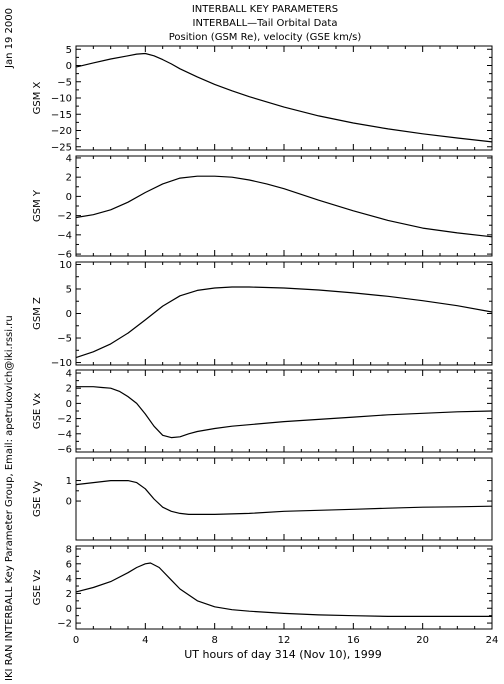  I want to click on y-axis-label: GSE Vz, so click(37, 588).